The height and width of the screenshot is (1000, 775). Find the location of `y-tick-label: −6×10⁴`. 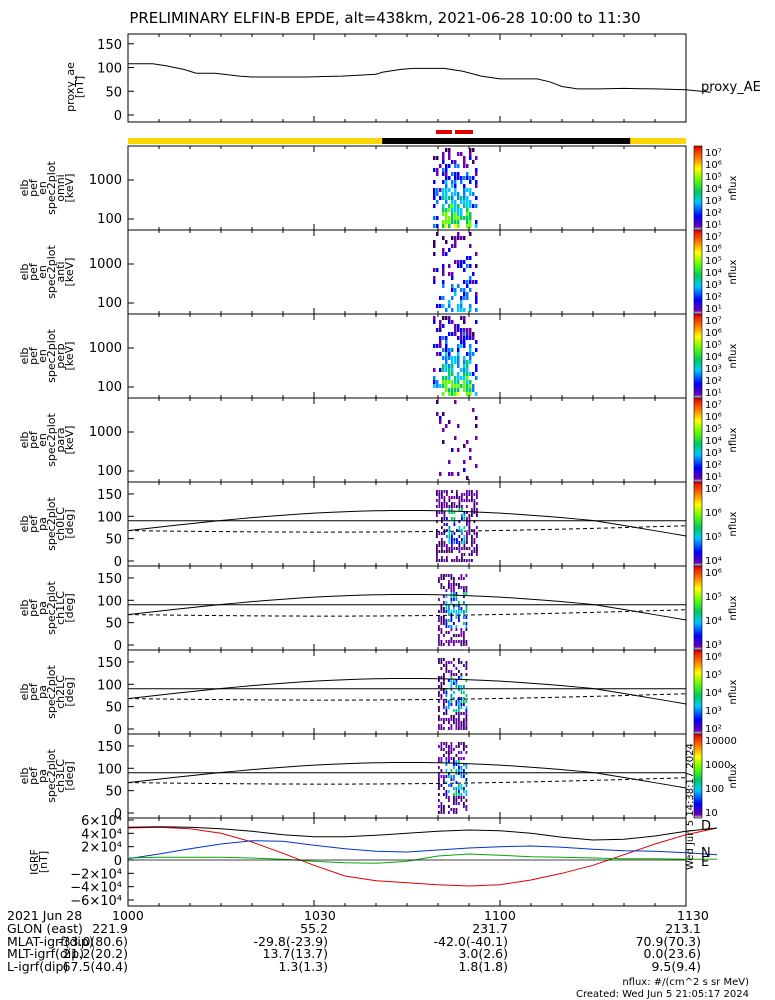

y-tick-label: −6×10⁴ is located at coordinates (96, 901).